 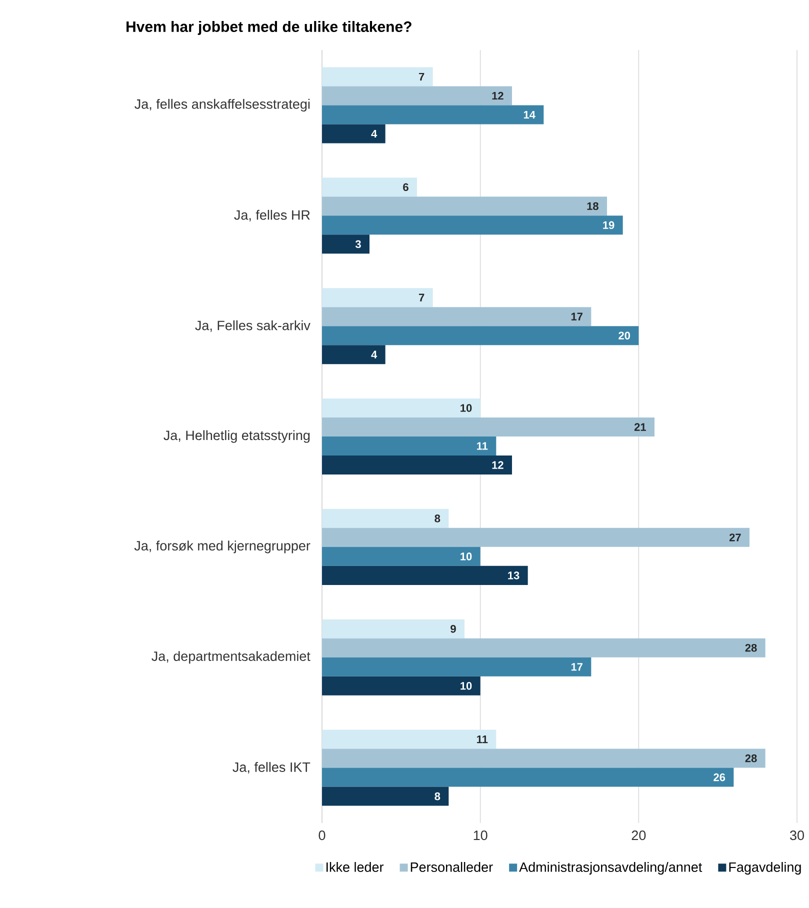 What do you see at coordinates (608, 225) in the screenshot?
I see `data-label: 19` at bounding box center [608, 225].